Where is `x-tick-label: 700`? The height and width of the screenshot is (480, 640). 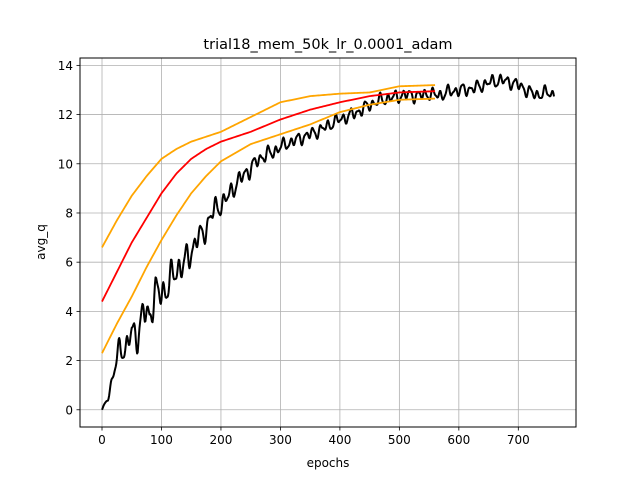 x-tick-label: 700 is located at coordinates (518, 440).